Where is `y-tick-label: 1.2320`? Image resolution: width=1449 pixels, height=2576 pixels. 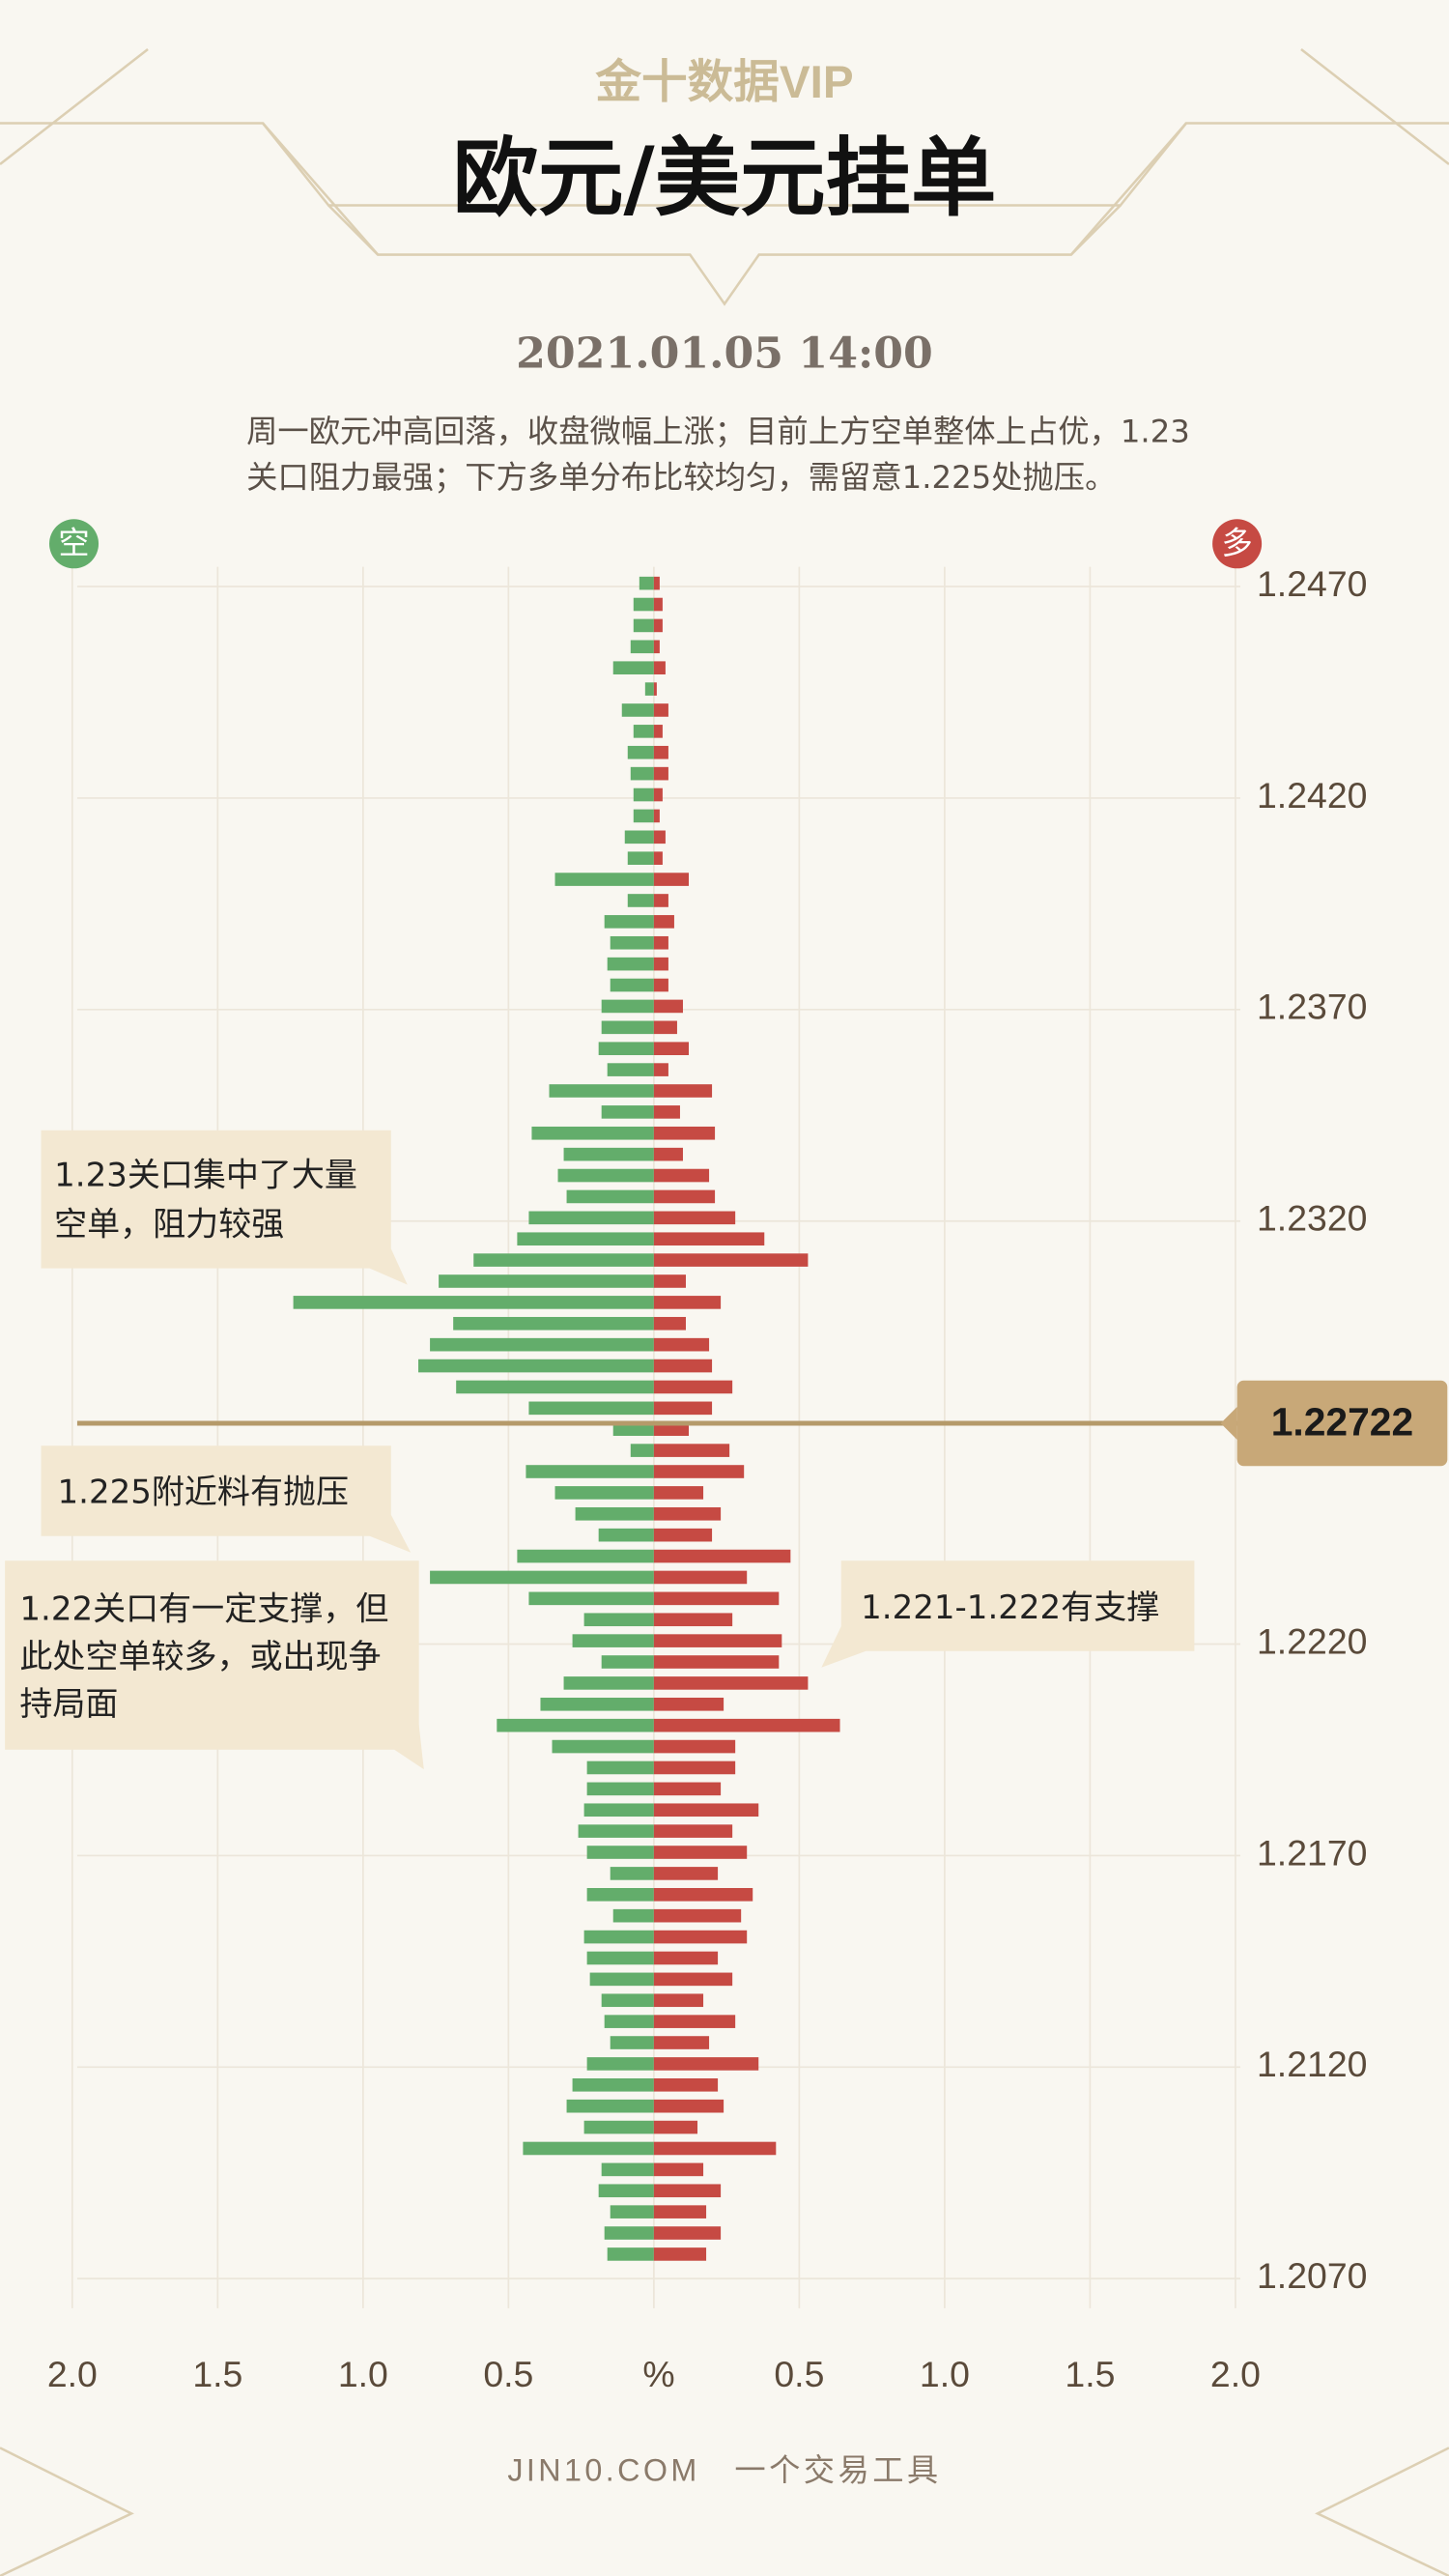 y-tick-label: 1.2320 is located at coordinates (1312, 1218).